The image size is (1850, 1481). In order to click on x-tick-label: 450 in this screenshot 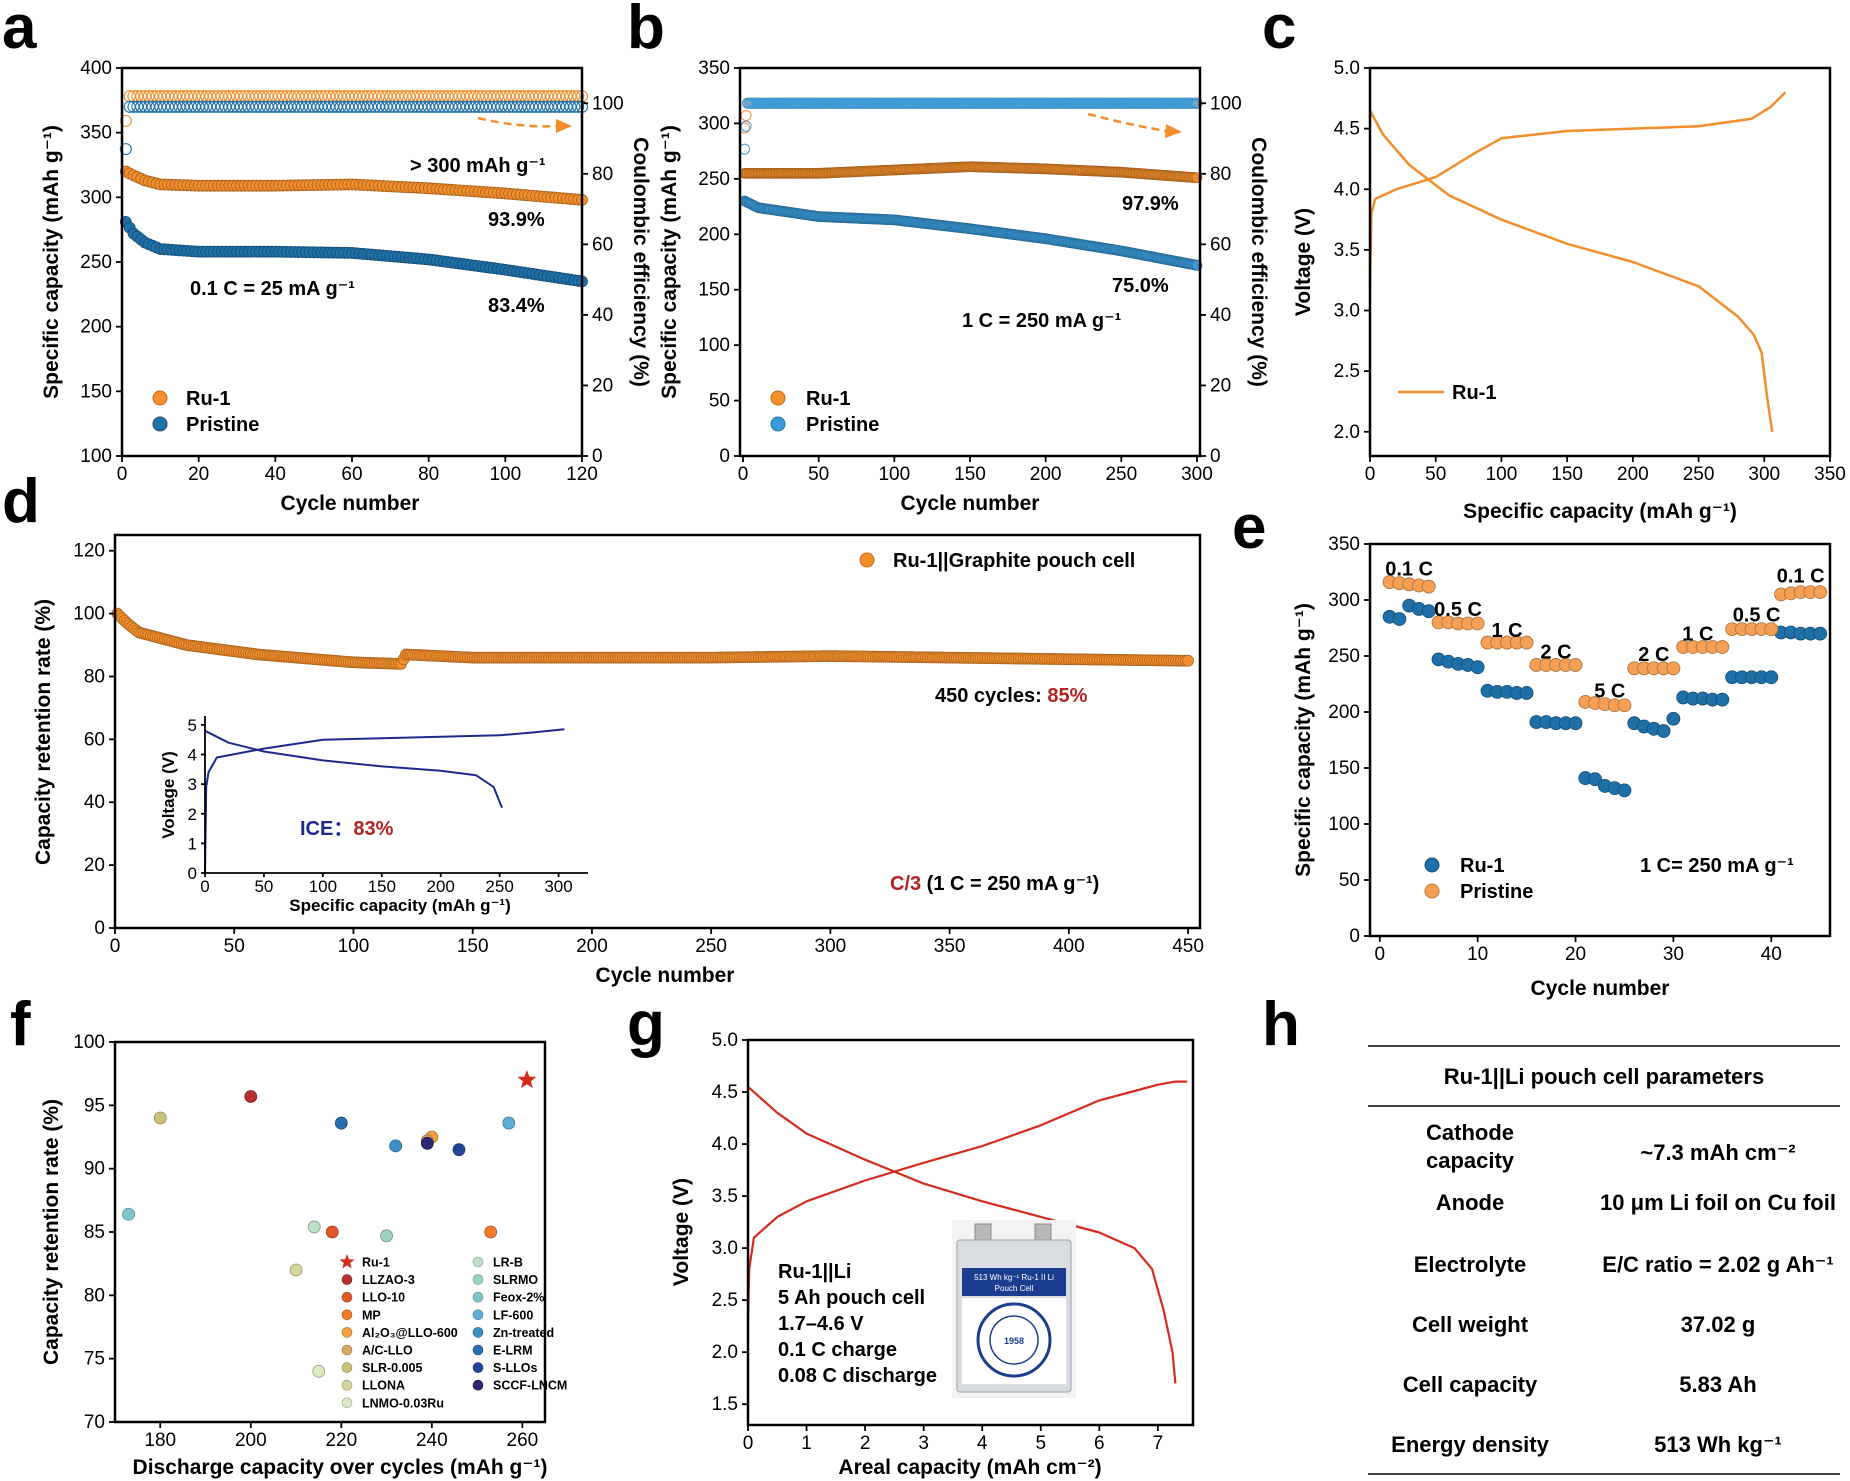, I will do `click(1188, 946)`.